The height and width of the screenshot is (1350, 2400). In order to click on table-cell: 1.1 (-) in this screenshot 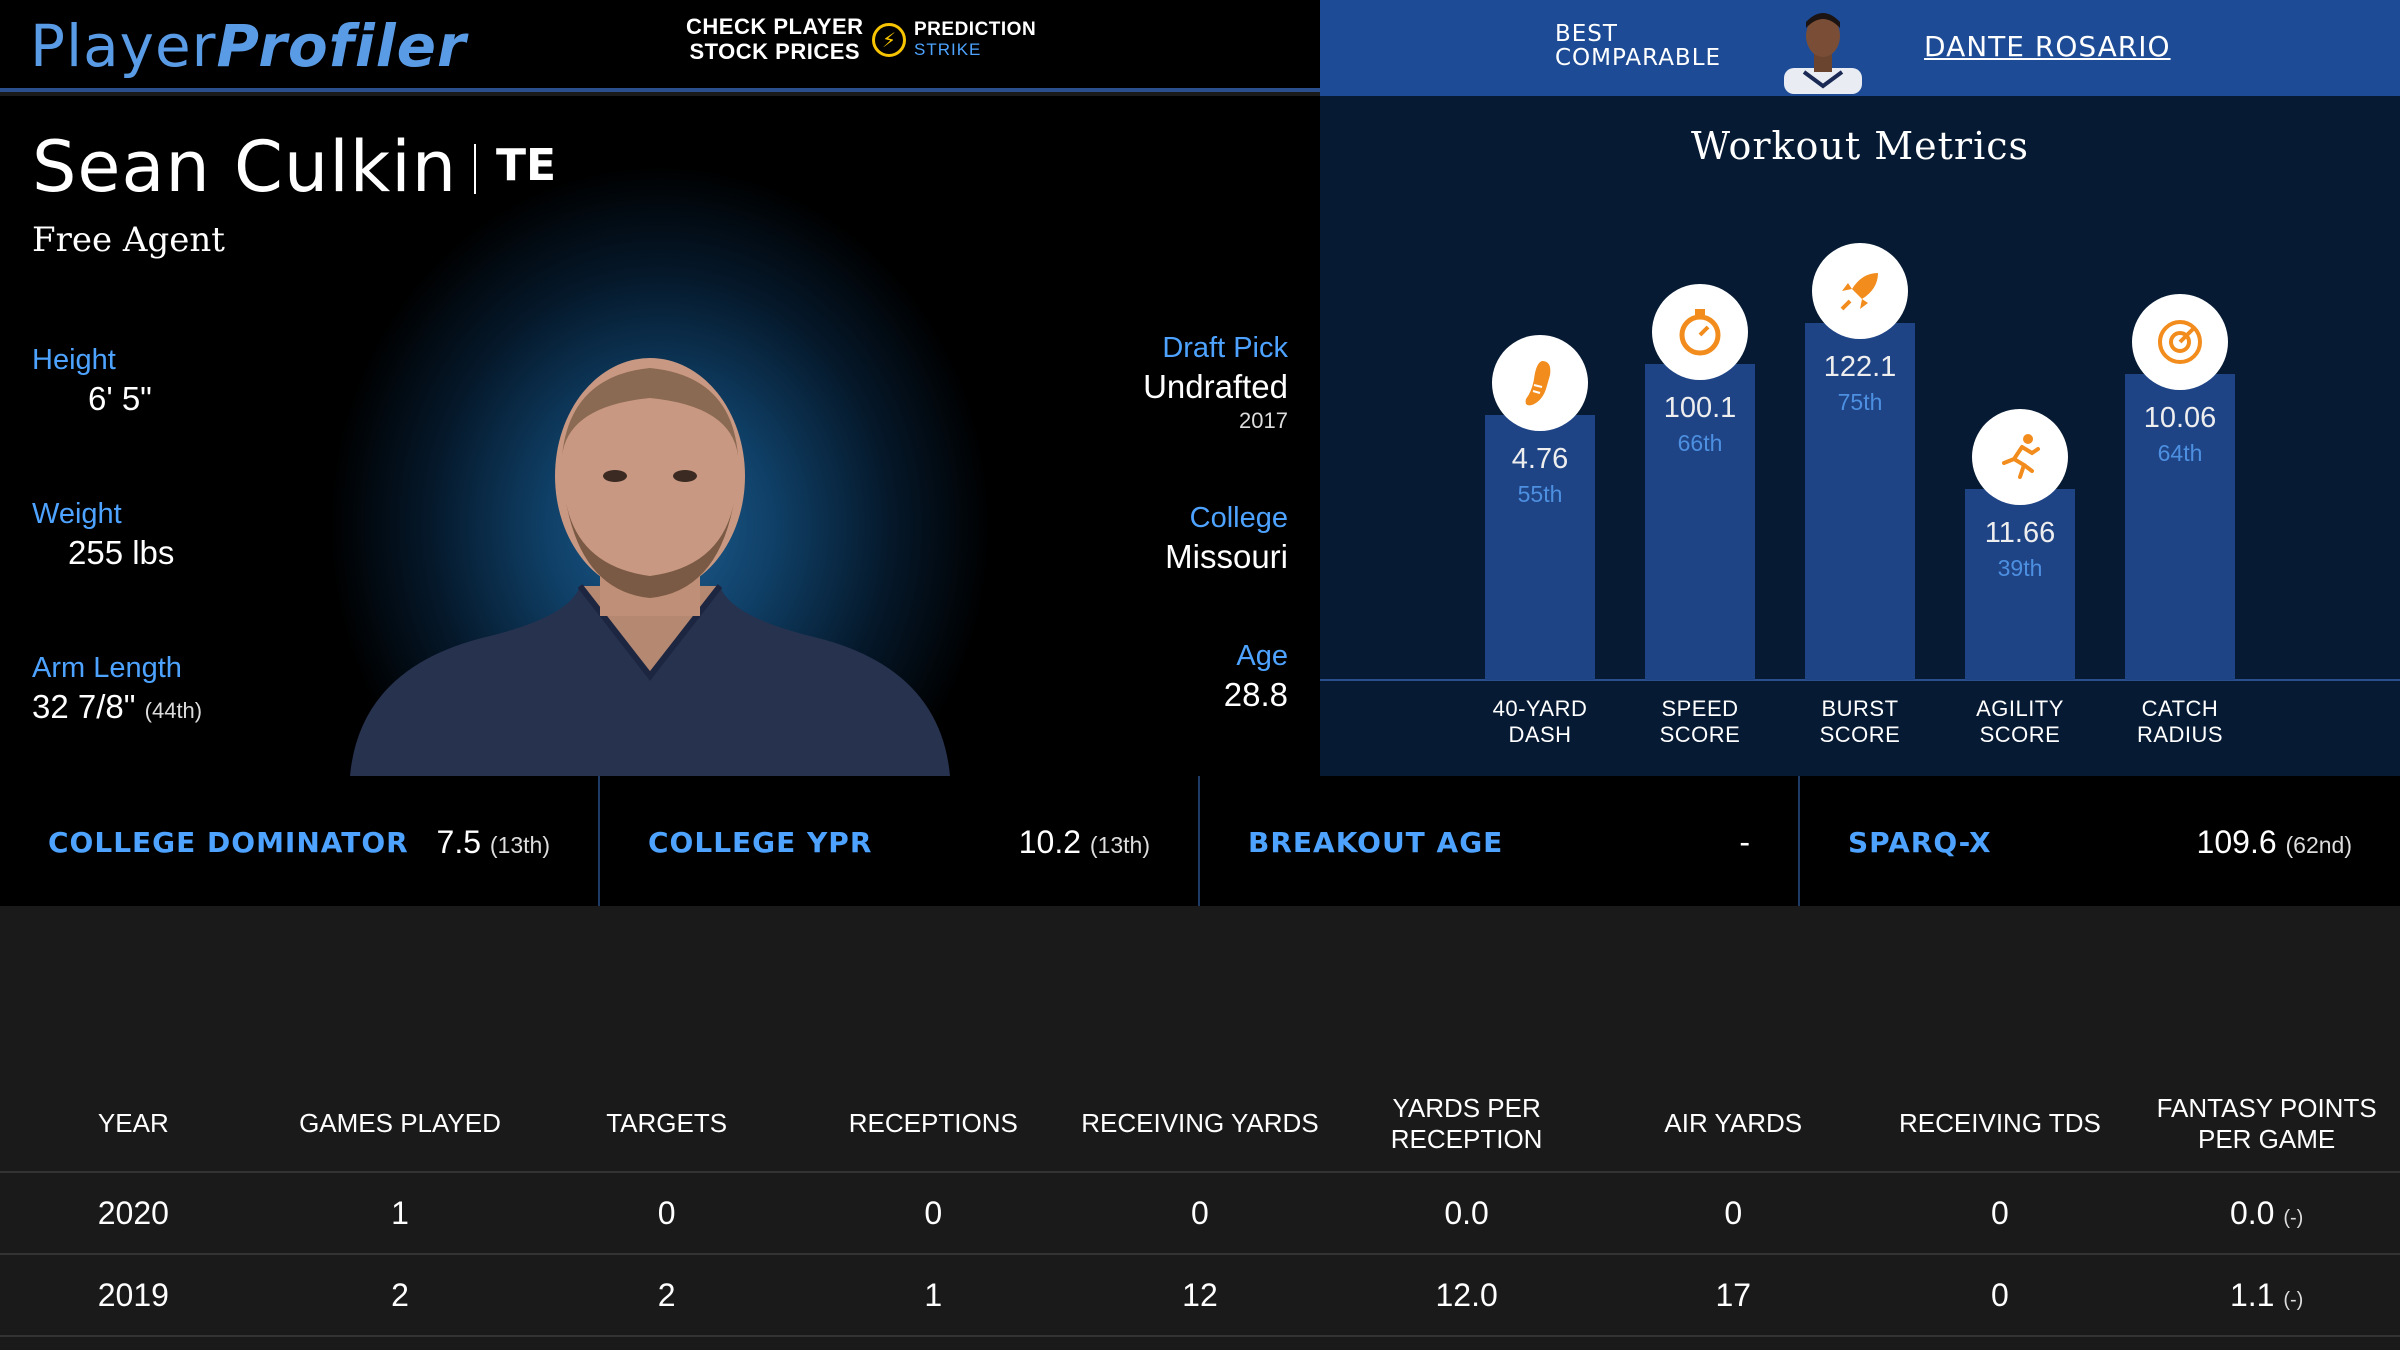, I will do `click(2266, 1295)`.